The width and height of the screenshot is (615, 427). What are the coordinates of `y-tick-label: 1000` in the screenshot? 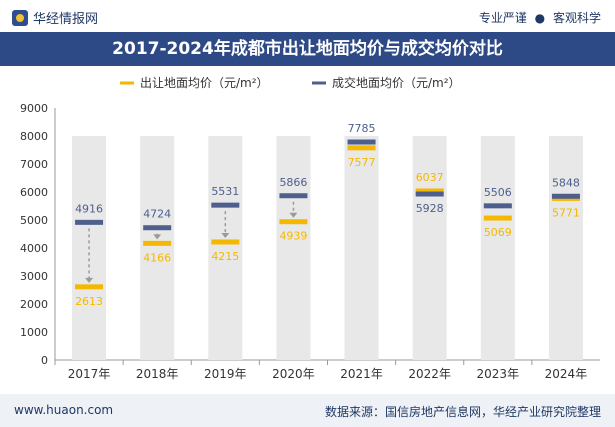 It's located at (34, 332).